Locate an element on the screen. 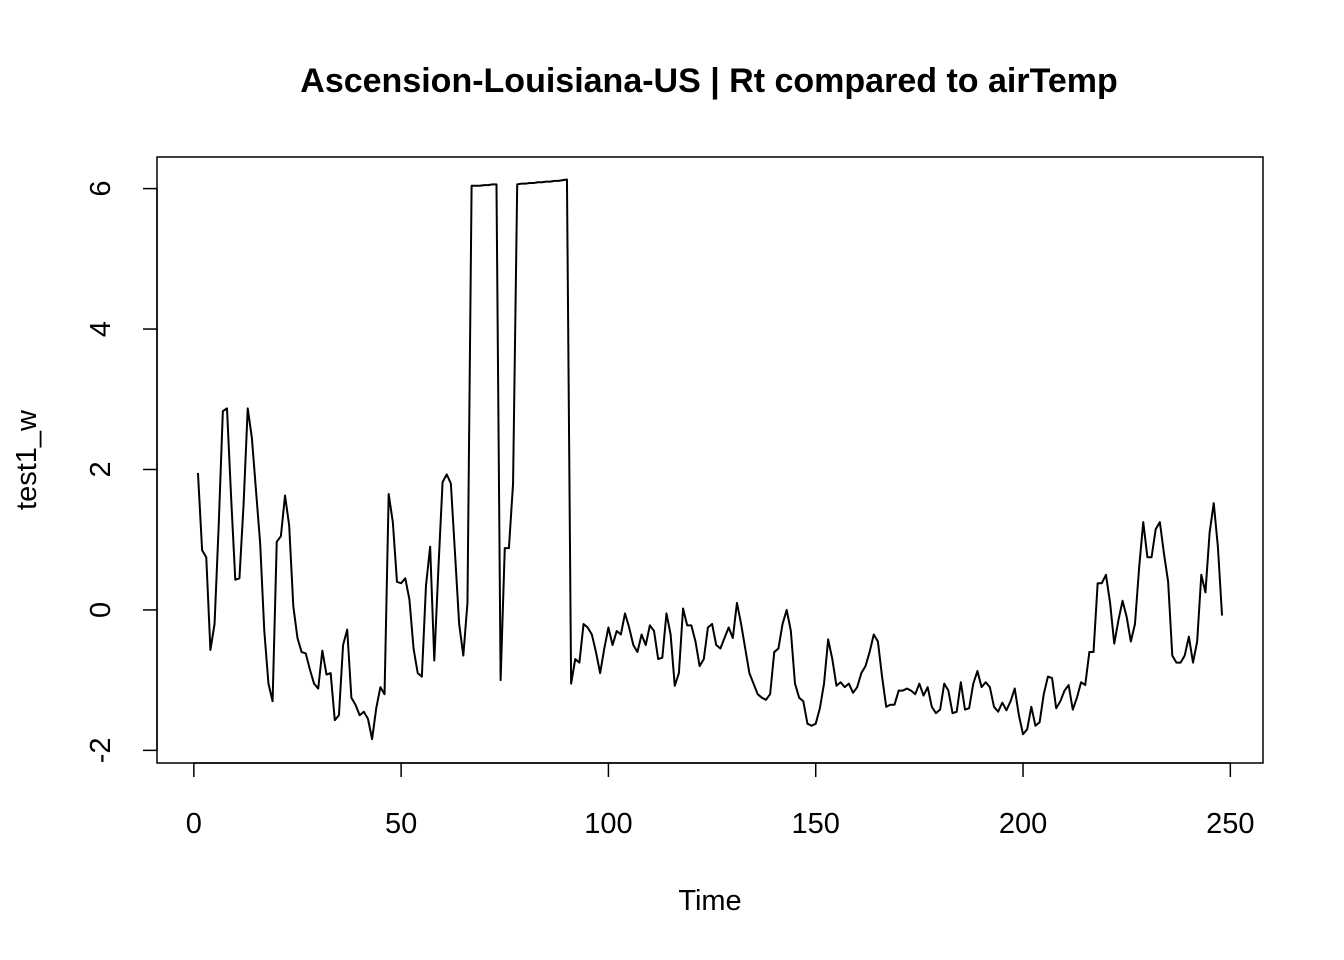 This screenshot has height=960, width=1344. y-tick-label: -2 is located at coordinates (101, 750).